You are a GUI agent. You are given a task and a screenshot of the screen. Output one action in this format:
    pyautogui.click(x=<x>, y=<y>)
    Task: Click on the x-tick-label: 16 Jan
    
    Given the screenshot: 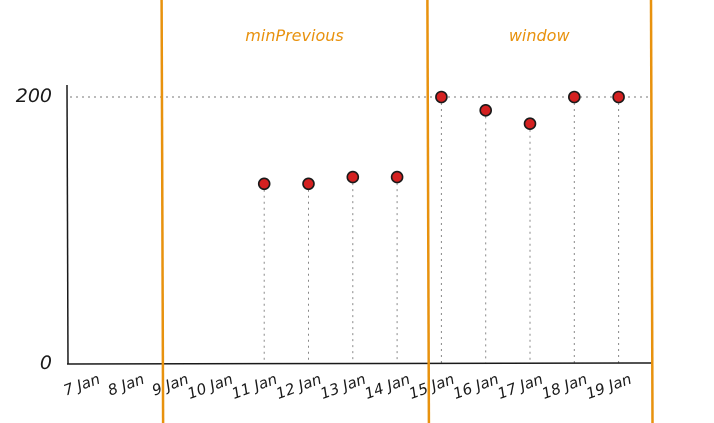 What is the action you would take?
    pyautogui.click(x=476, y=386)
    